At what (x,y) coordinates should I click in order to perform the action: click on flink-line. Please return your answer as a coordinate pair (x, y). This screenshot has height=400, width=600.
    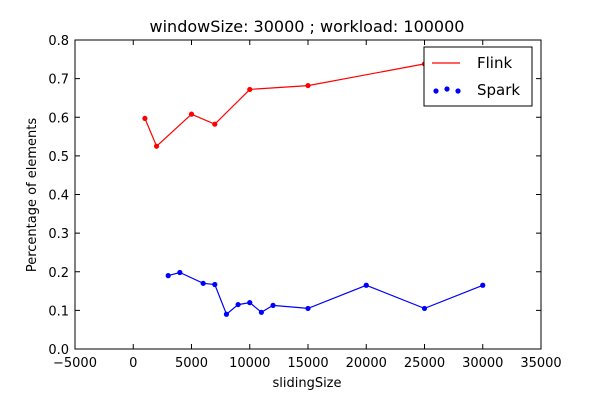
    Looking at the image, I should click on (284, 105).